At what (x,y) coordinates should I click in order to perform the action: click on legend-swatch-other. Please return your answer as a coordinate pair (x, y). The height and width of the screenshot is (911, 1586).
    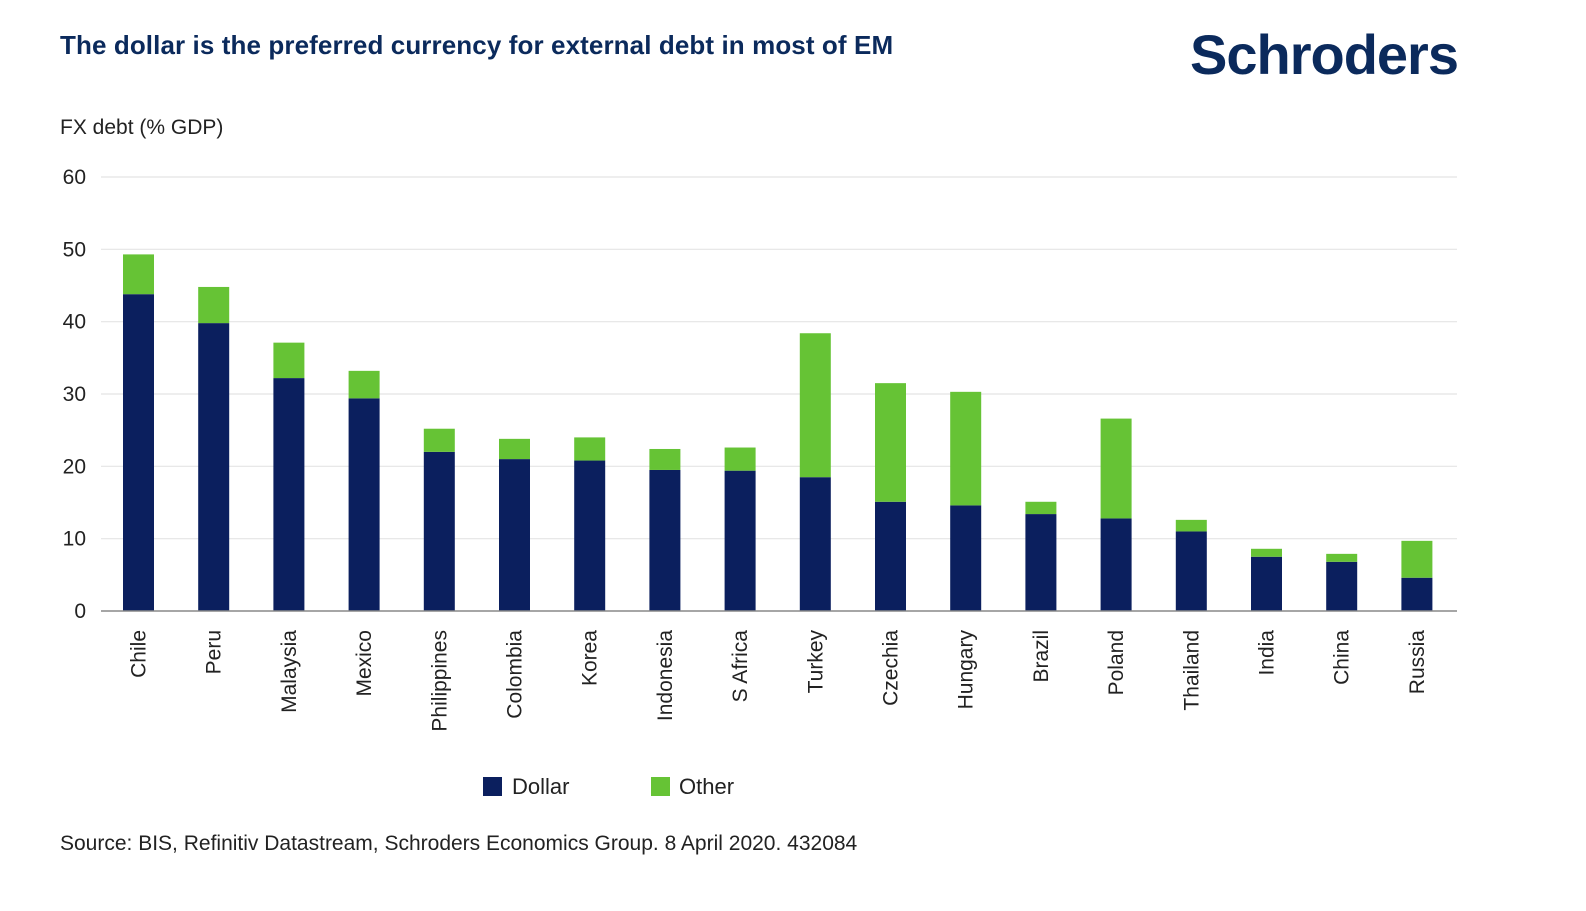
    Looking at the image, I should click on (660, 786).